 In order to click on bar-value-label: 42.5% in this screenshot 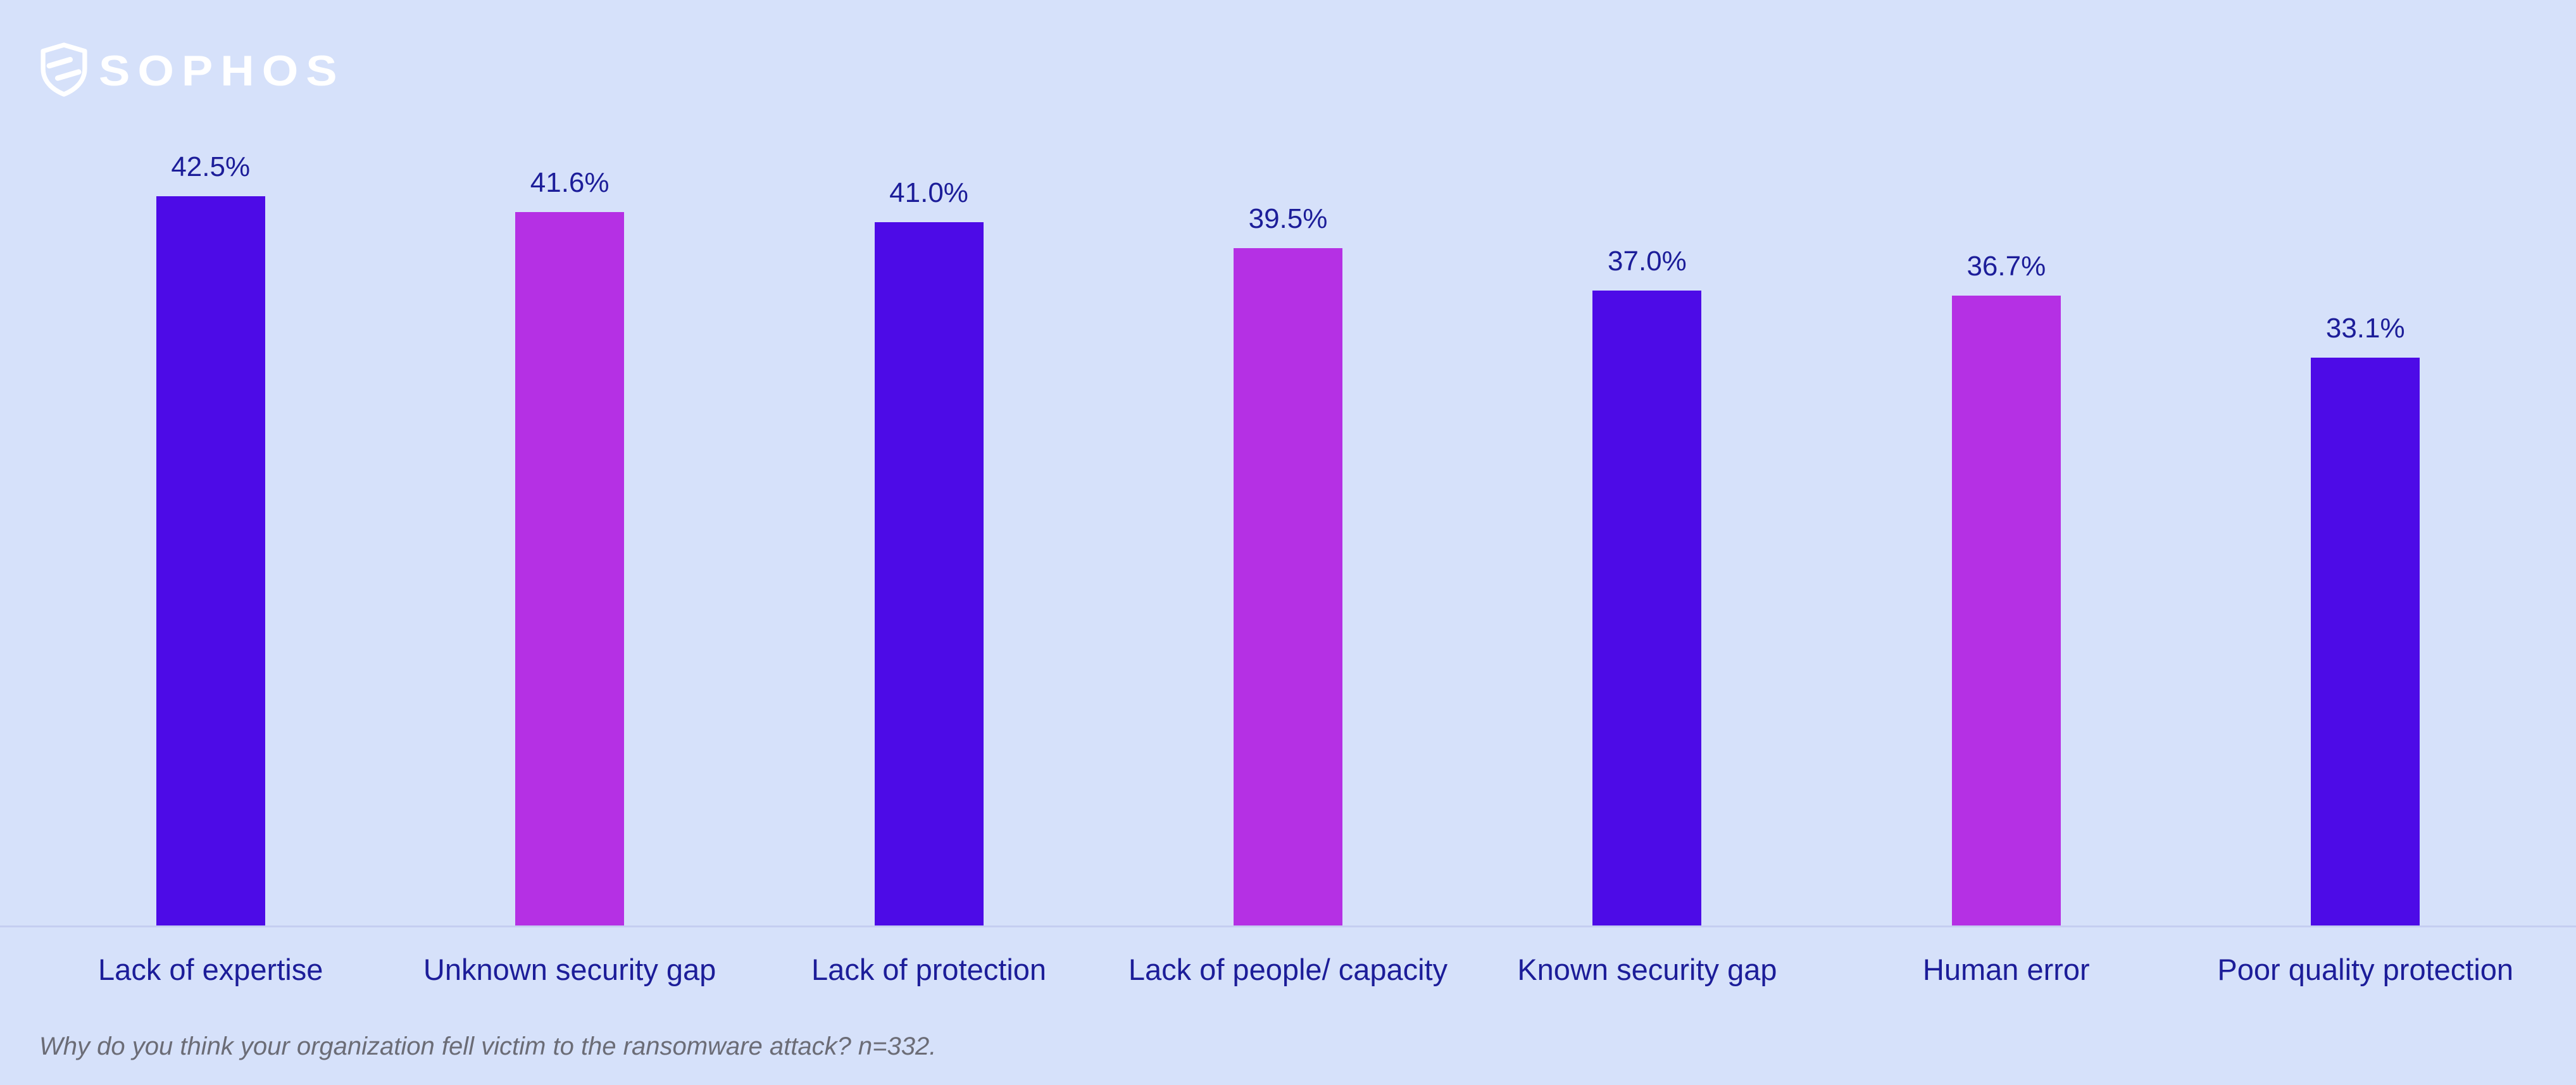, I will do `click(211, 166)`.